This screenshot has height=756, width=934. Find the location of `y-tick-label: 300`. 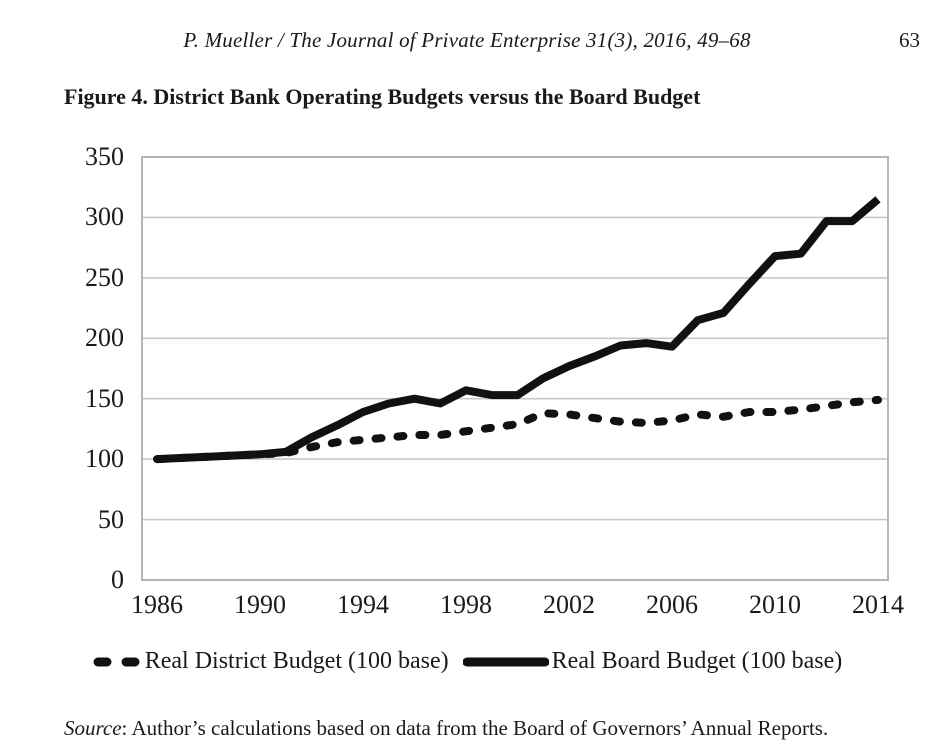

y-tick-label: 300 is located at coordinates (104, 217).